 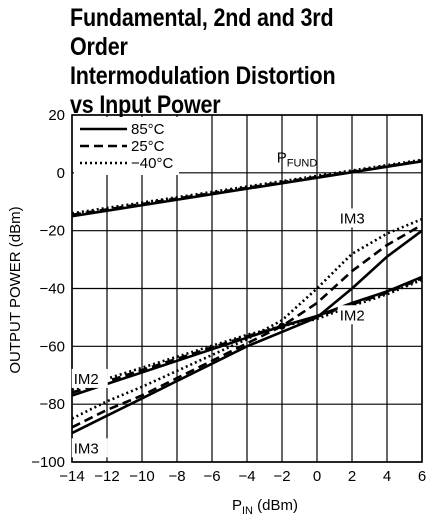 What do you see at coordinates (247, 511) in the screenshot?
I see `x-axis-label-sub: IN` at bounding box center [247, 511].